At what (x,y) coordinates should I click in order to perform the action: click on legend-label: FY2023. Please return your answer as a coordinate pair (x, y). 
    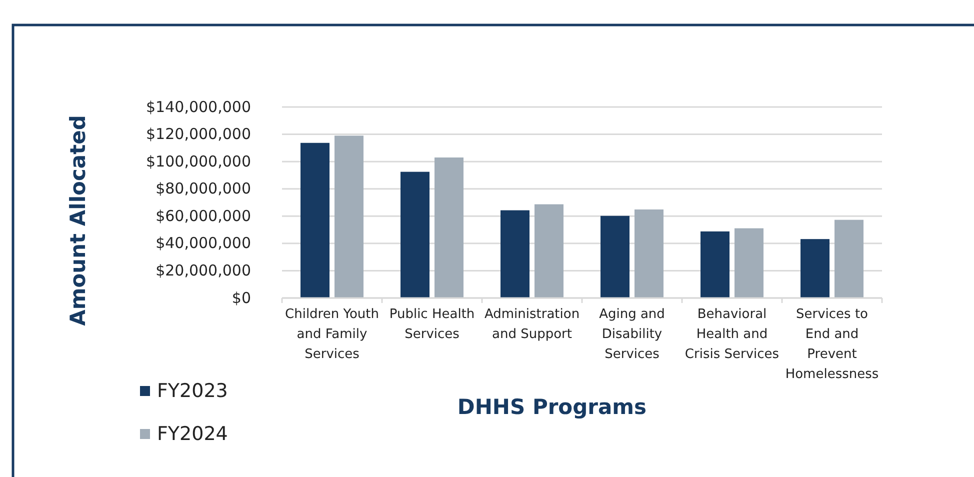
    Looking at the image, I should click on (192, 391).